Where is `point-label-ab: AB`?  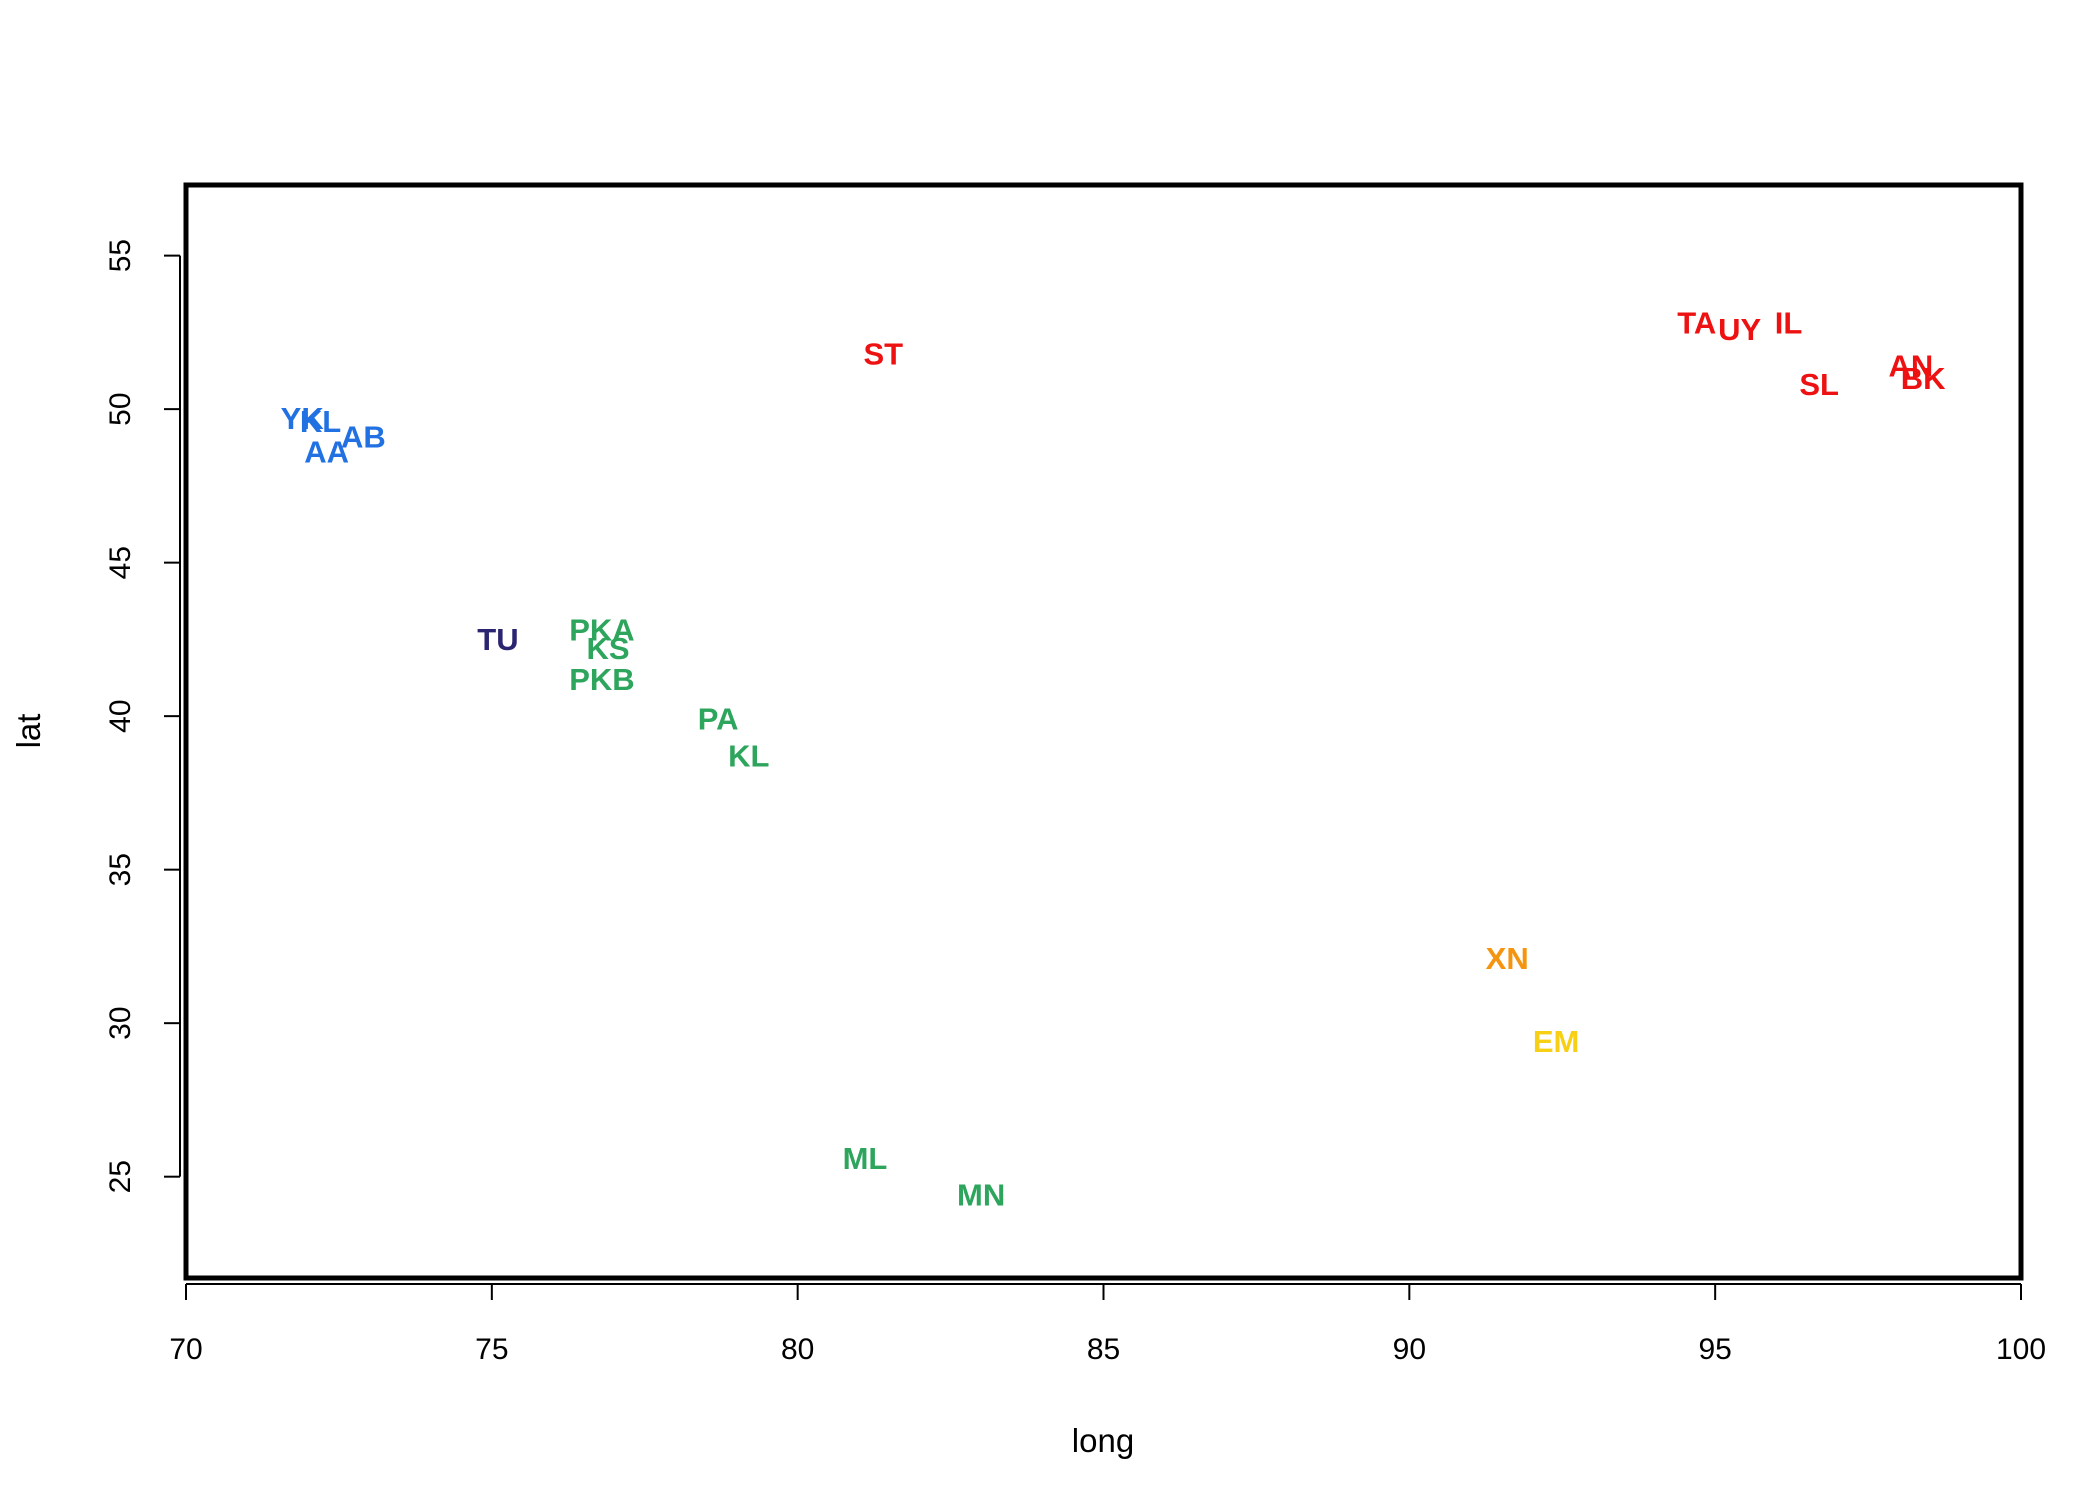 point-label-ab: AB is located at coordinates (363, 436).